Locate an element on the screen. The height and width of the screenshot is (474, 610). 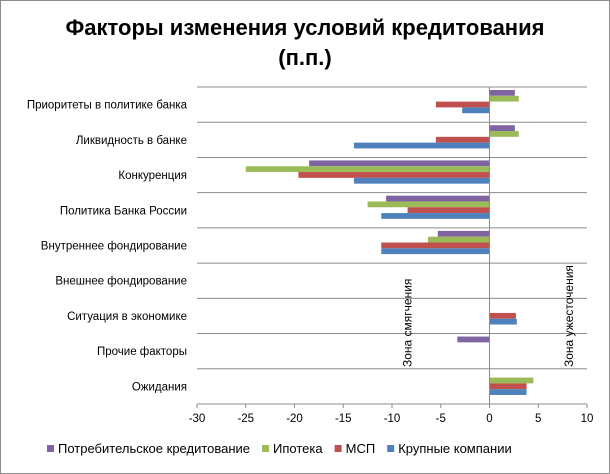
chart-subtitle: (п.п.) is located at coordinates (304, 57).